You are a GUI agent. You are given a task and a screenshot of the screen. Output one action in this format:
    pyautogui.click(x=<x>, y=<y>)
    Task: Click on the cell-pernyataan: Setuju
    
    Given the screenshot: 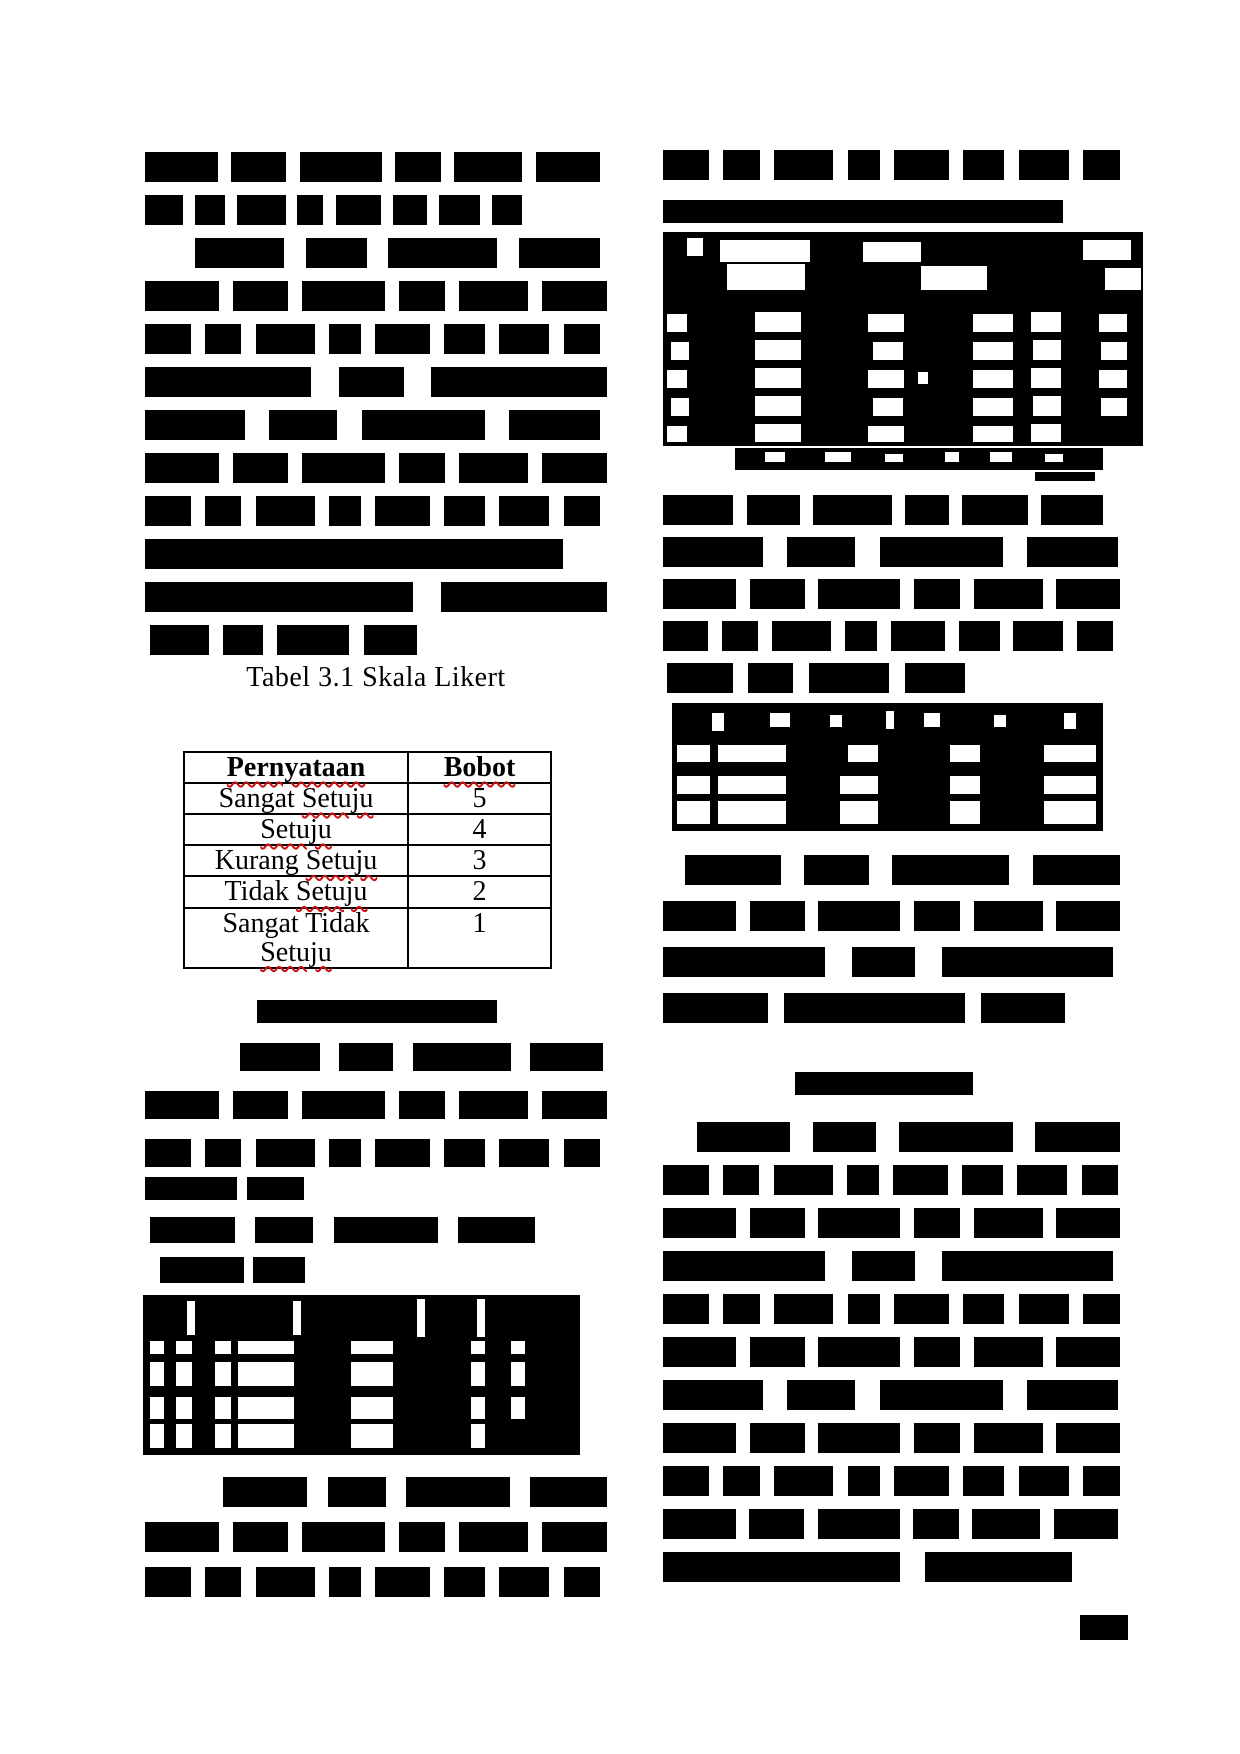 What is the action you would take?
    pyautogui.click(x=296, y=830)
    